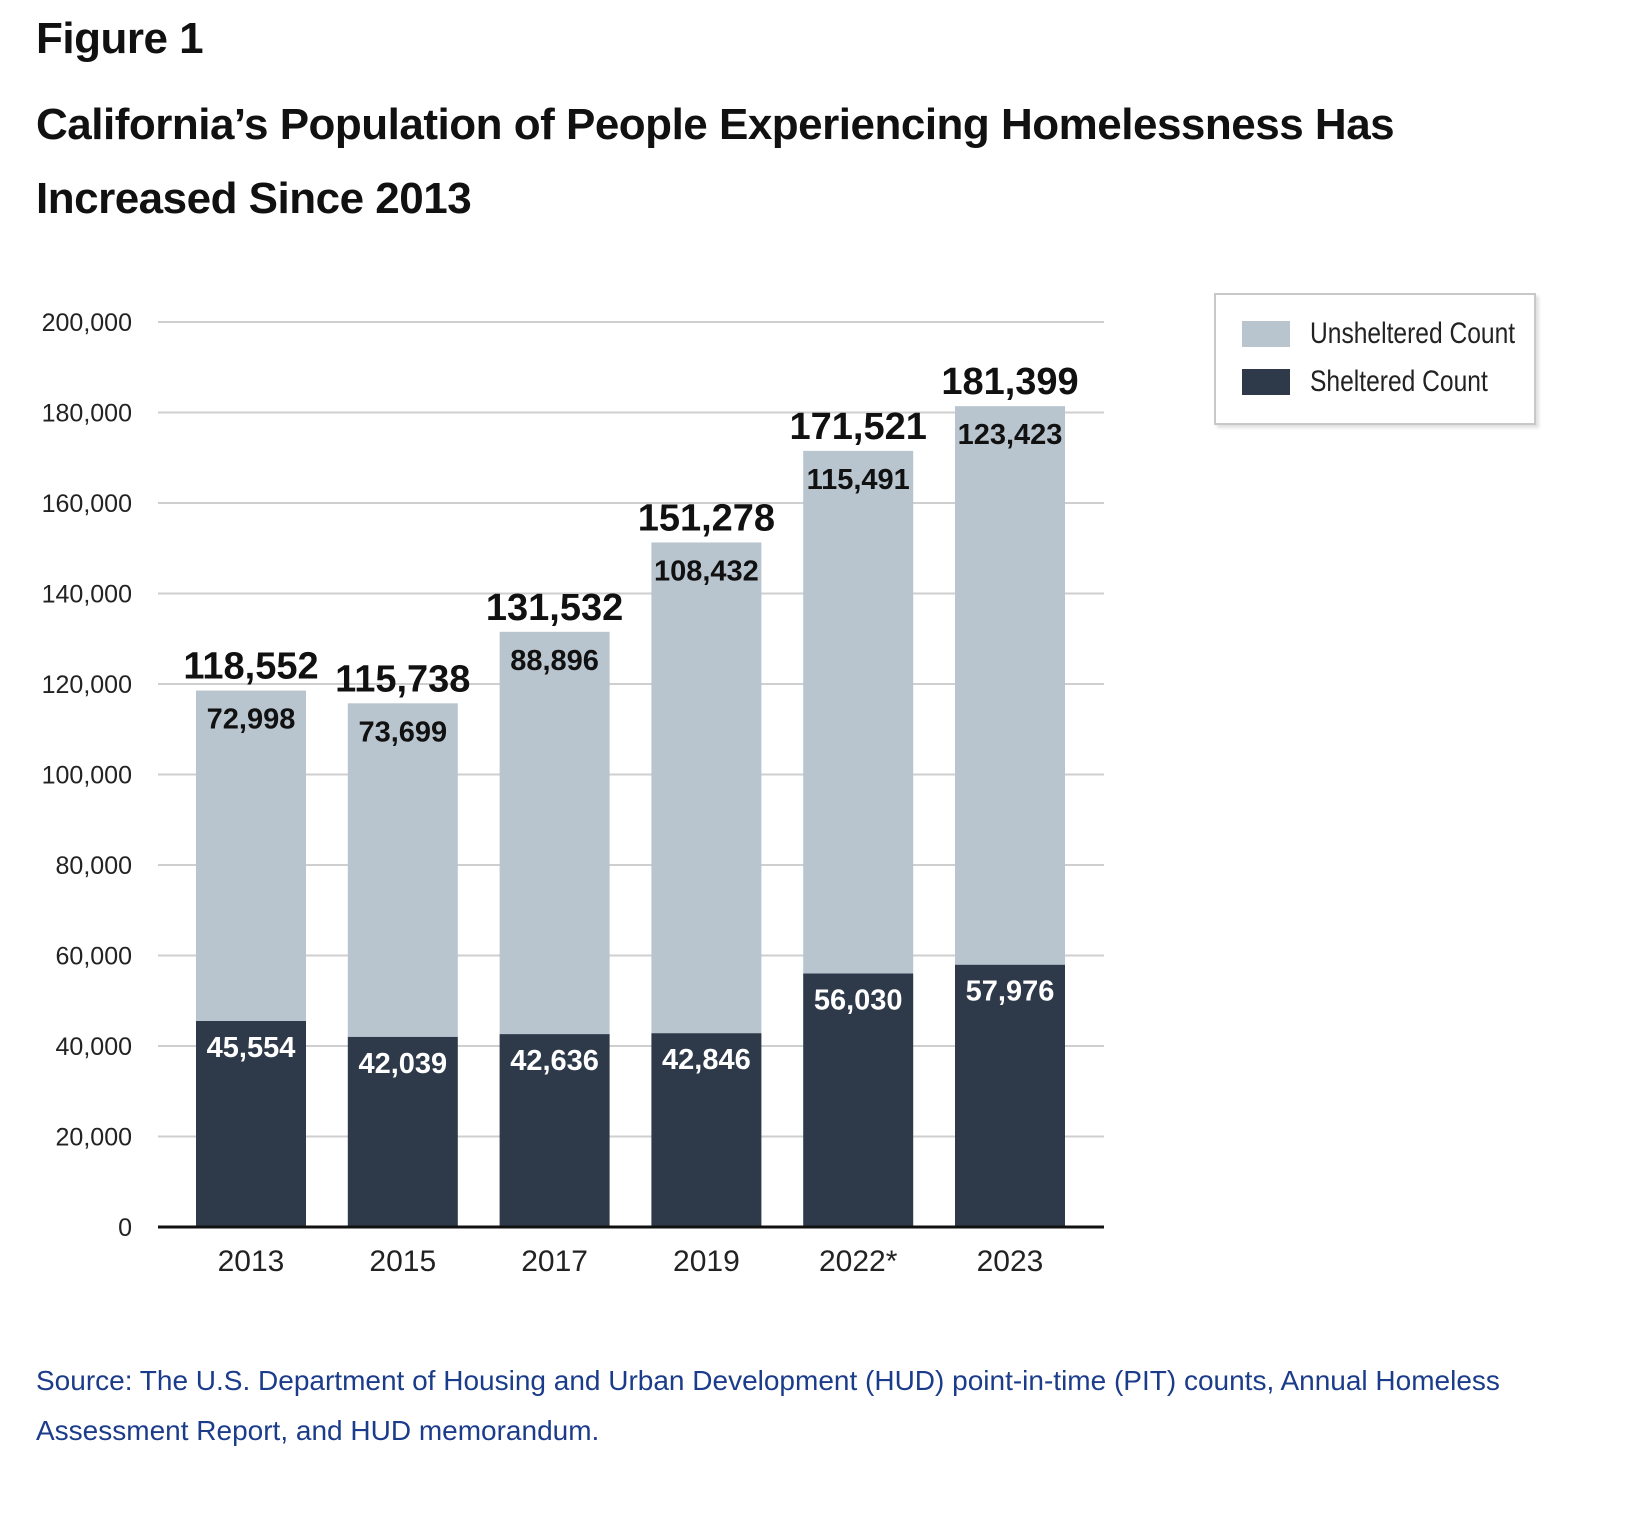  I want to click on legend-label-sheltered: Sheltered Count, so click(1399, 381).